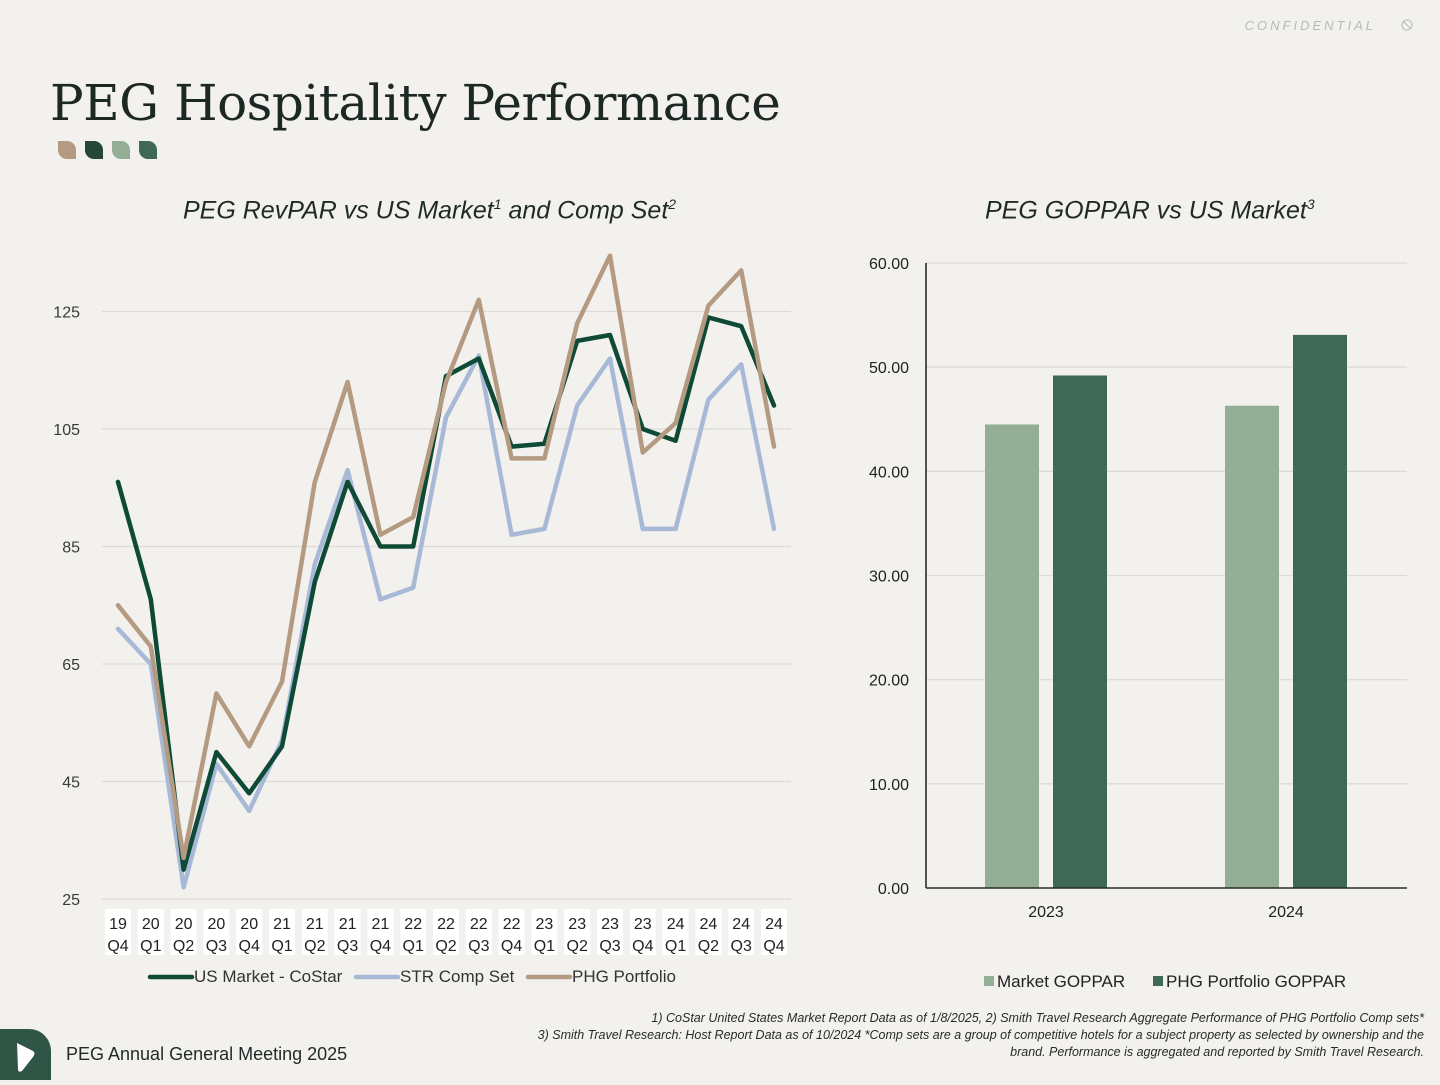 This screenshot has width=1440, height=1085. I want to click on y-tick-label: 10.00, so click(889, 785).